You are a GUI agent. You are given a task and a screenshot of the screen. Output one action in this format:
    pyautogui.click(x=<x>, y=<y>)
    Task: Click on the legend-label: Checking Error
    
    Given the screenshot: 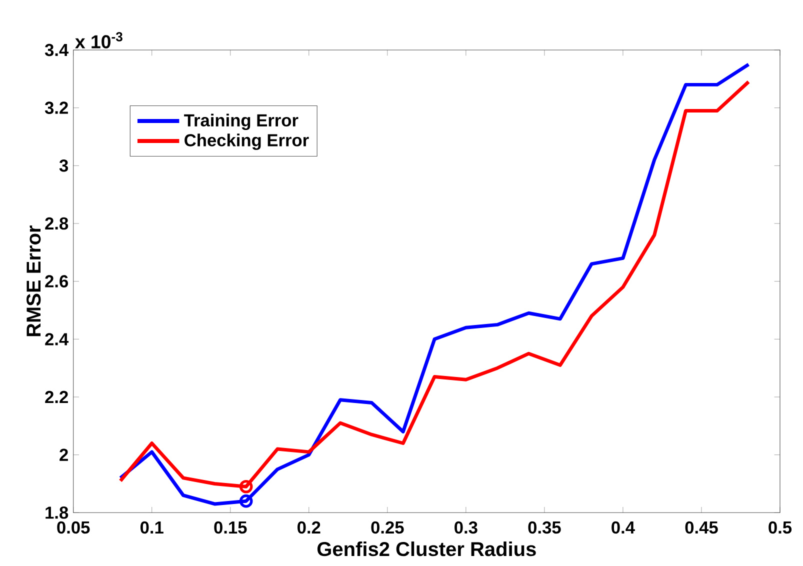 What is the action you would take?
    pyautogui.click(x=246, y=142)
    